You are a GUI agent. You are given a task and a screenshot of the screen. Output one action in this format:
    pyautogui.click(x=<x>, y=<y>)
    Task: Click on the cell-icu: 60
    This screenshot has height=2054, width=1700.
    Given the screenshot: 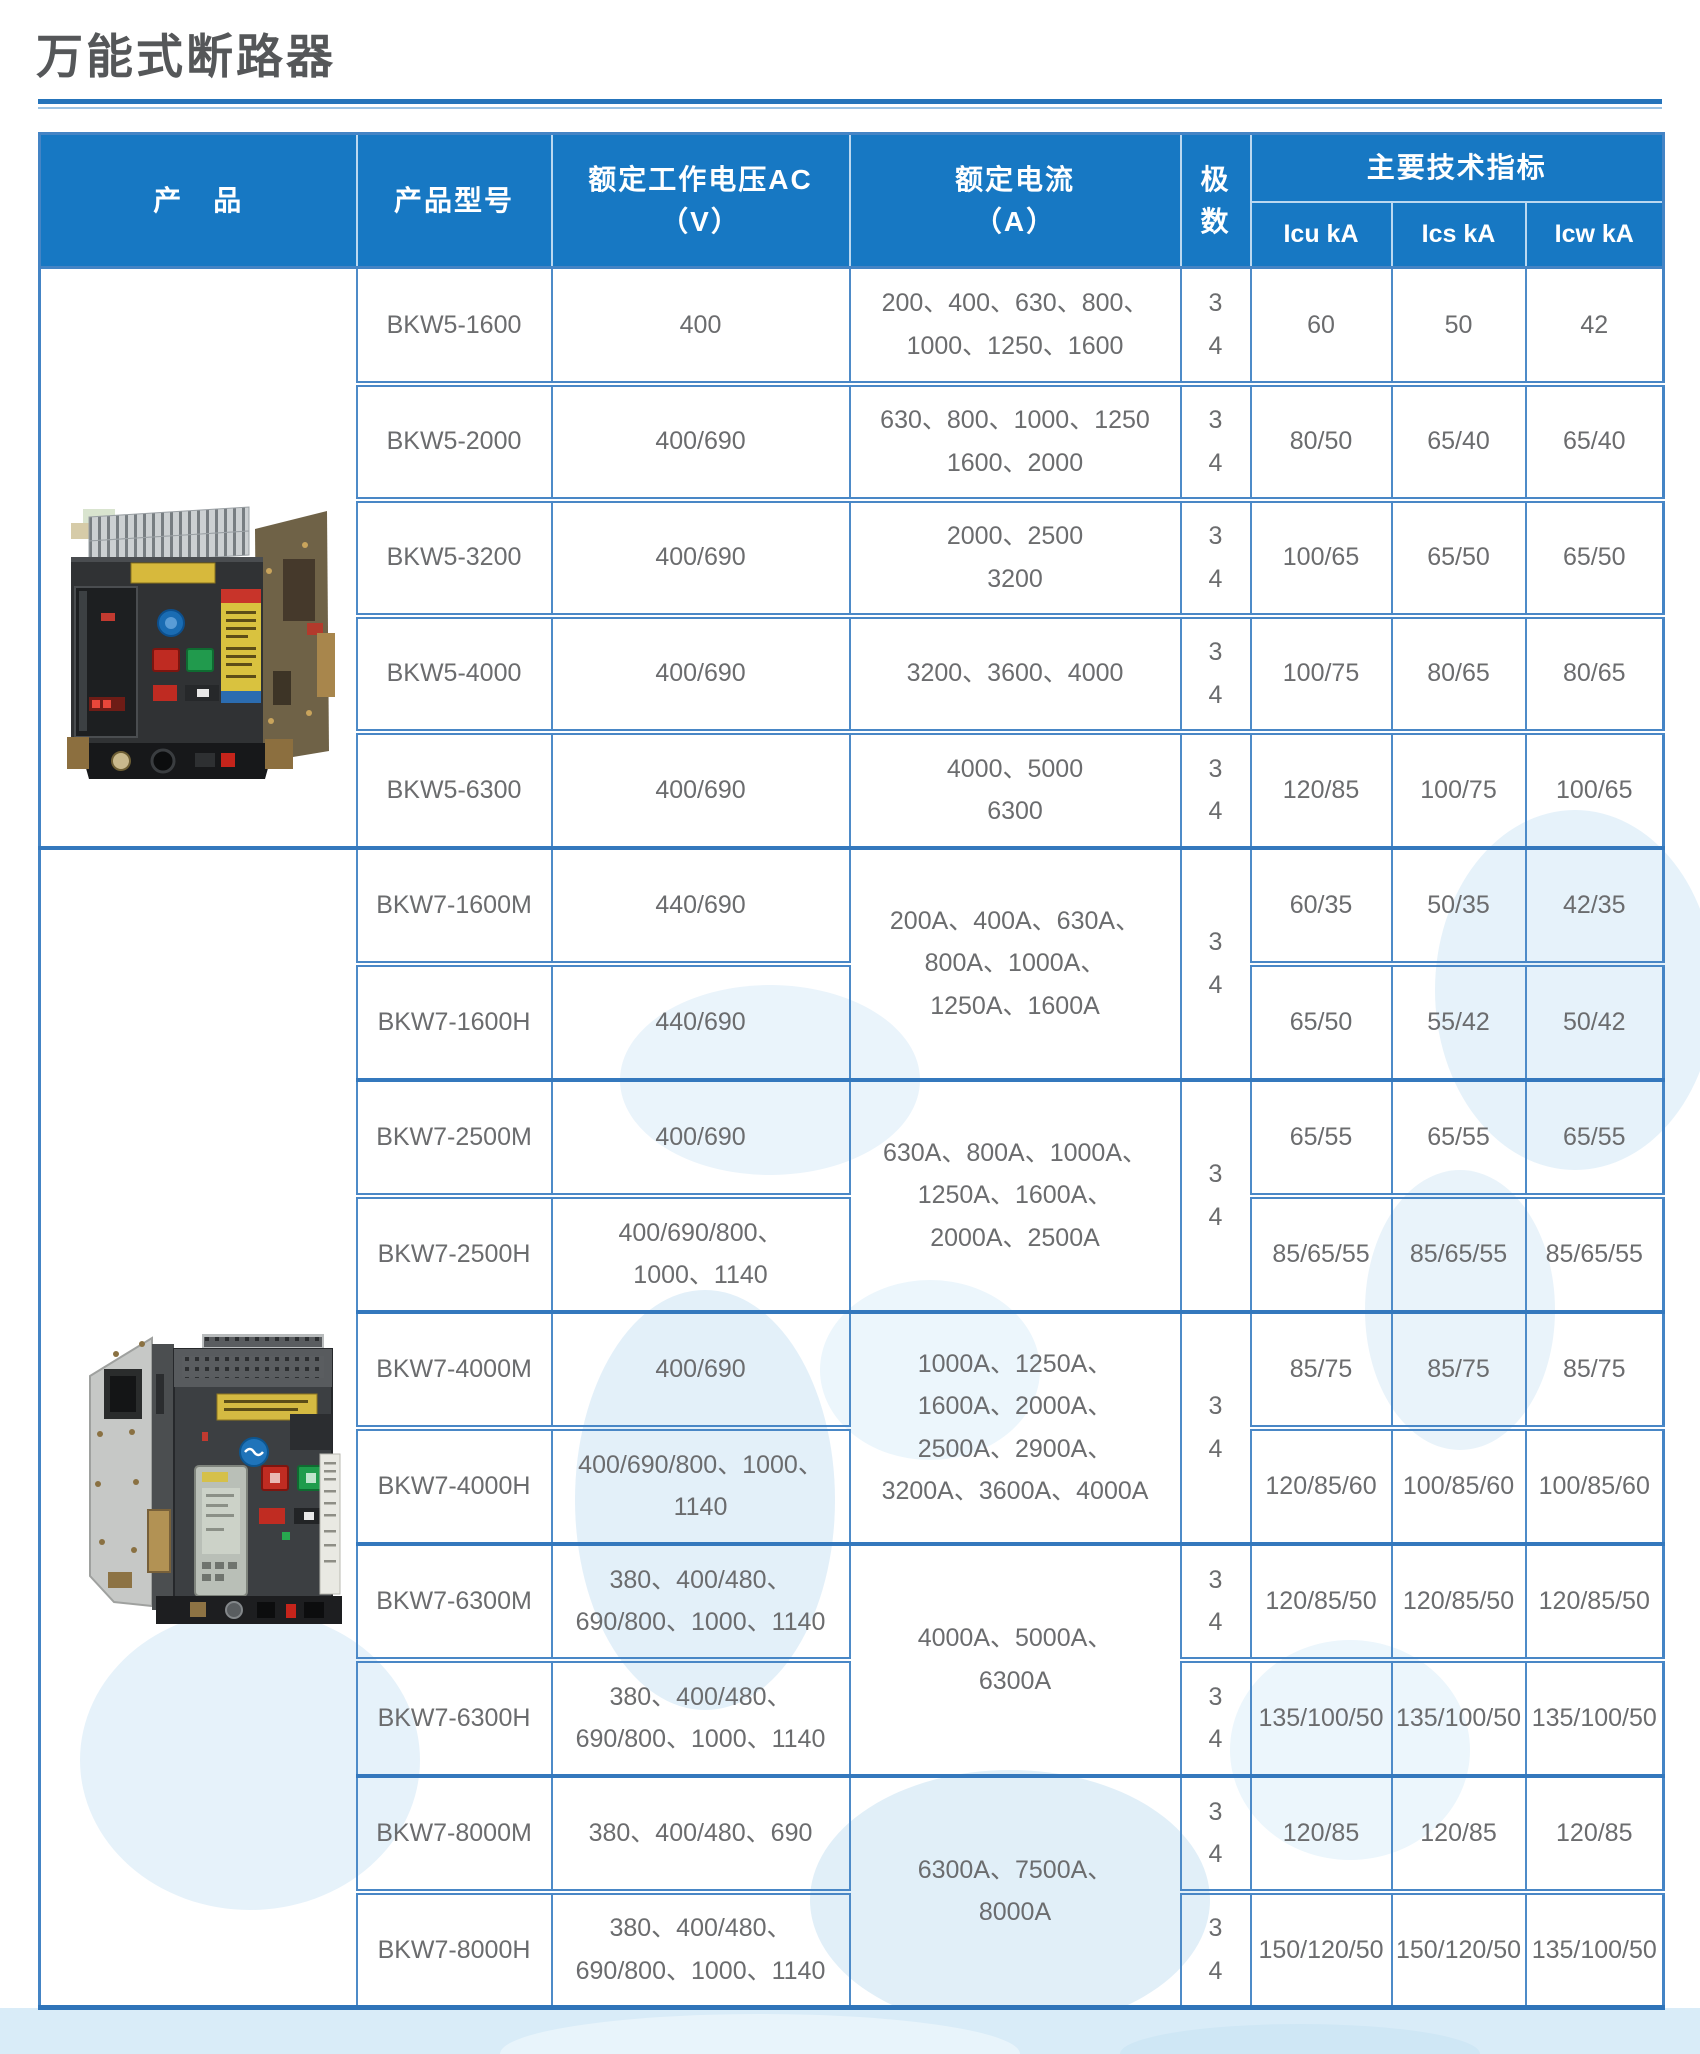 What is the action you would take?
    pyautogui.click(x=1321, y=325)
    